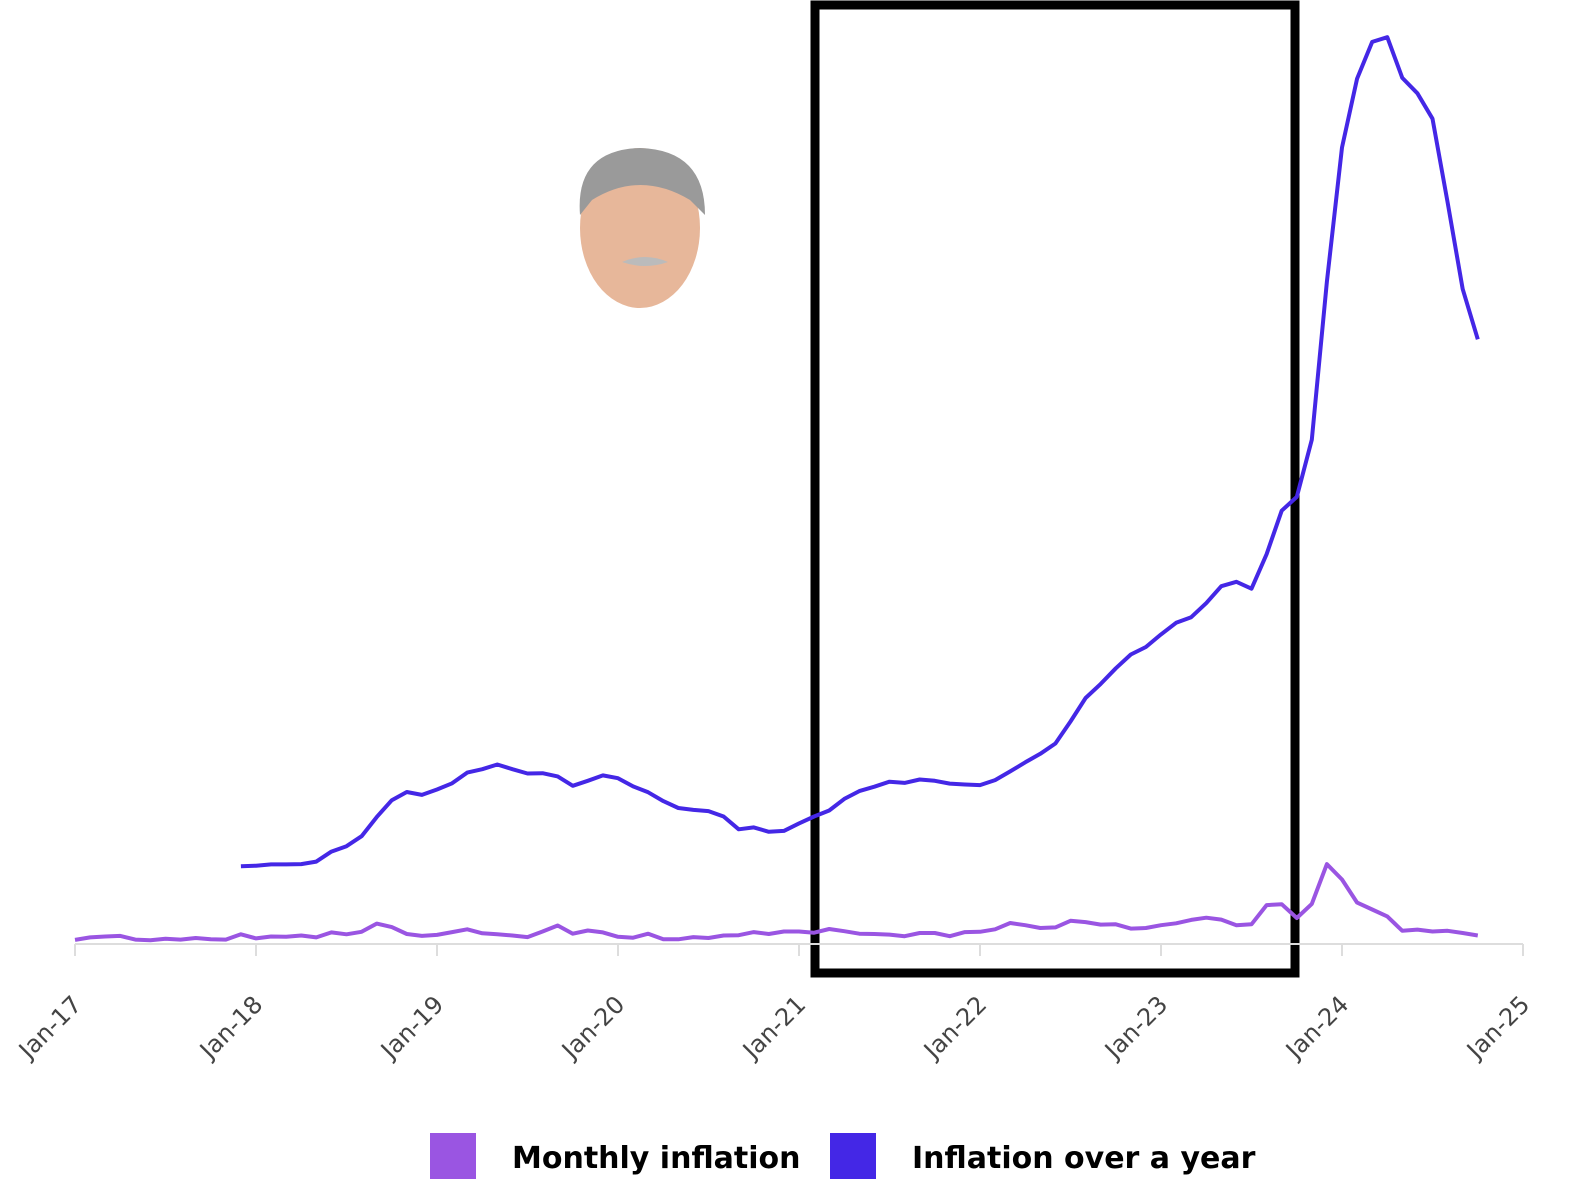 The image size is (1588, 1195). What do you see at coordinates (411, 1027) in the screenshot?
I see `x-tick-label: Jan-19` at bounding box center [411, 1027].